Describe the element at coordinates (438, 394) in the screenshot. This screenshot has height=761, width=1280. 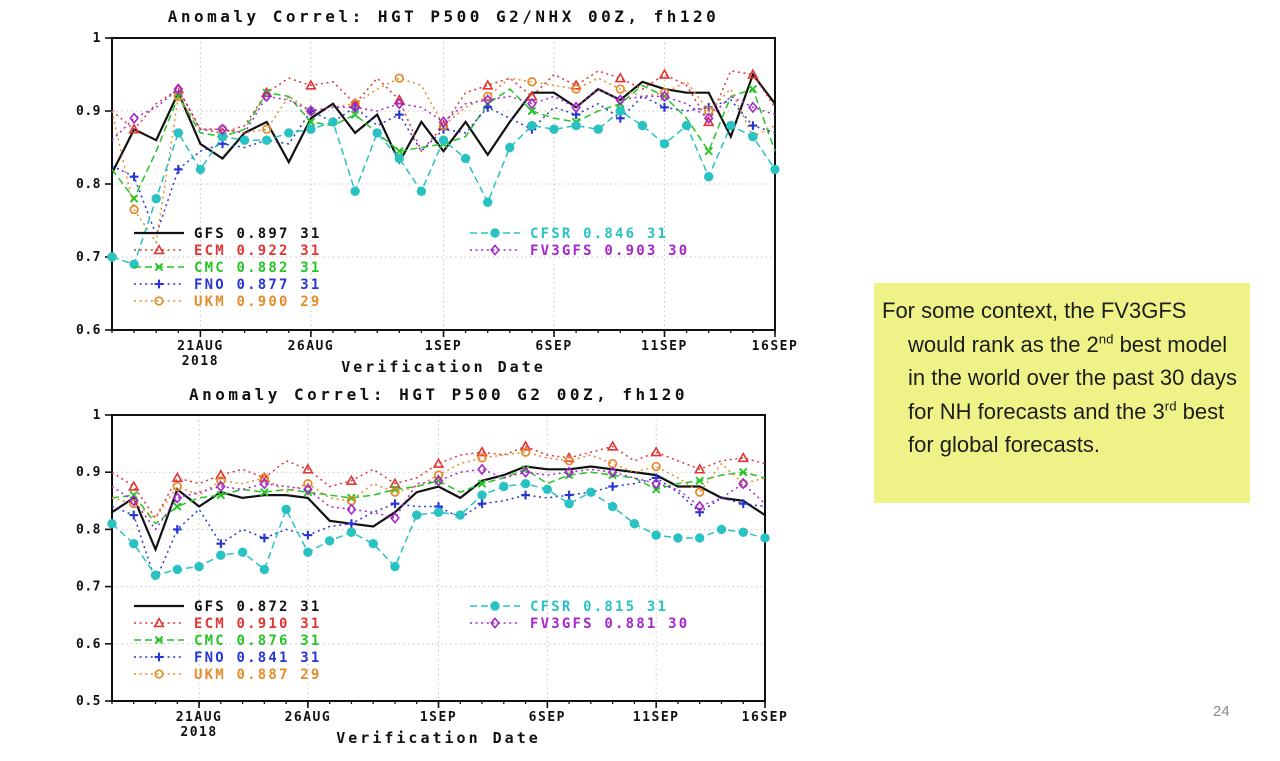
I see `chart-title: Anomaly Correl: HGT P500 G2 00Z, fh120` at that location.